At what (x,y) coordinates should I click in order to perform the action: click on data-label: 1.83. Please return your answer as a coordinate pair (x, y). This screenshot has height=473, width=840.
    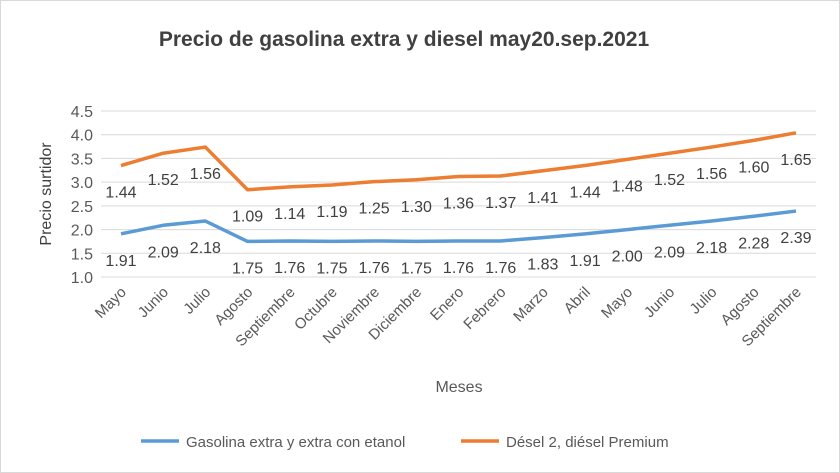
    Looking at the image, I should click on (542, 265).